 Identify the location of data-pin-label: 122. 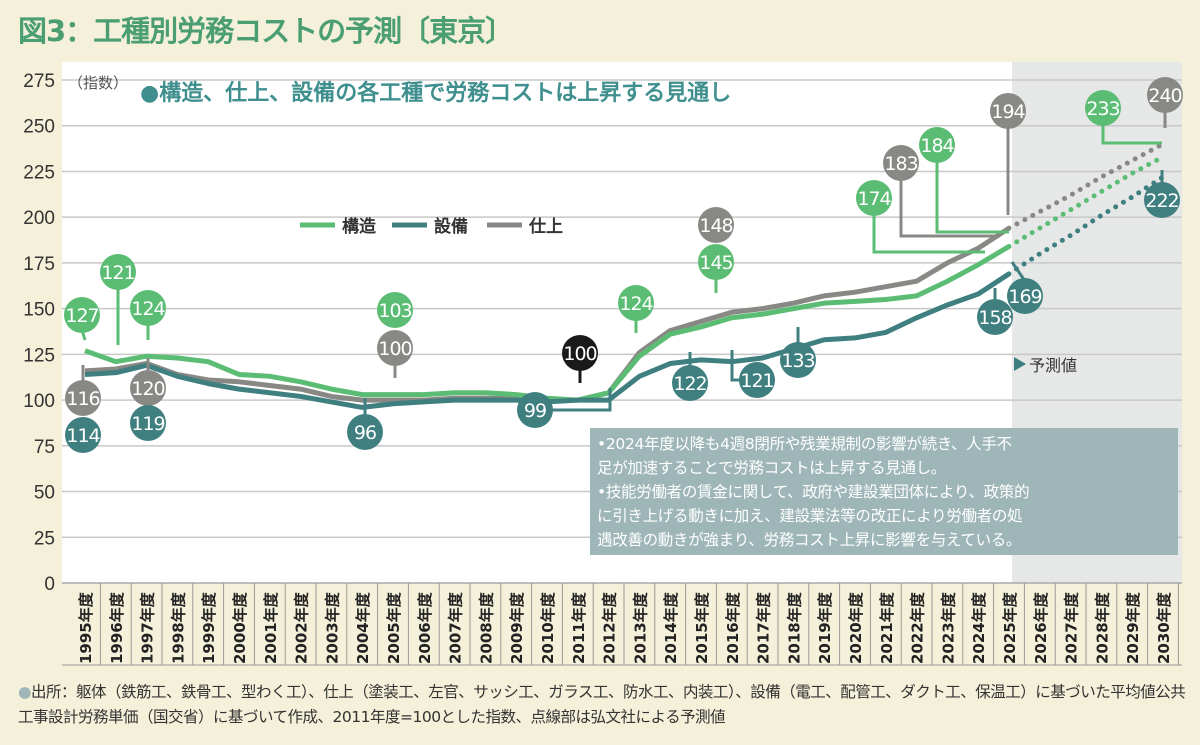
(689, 384).